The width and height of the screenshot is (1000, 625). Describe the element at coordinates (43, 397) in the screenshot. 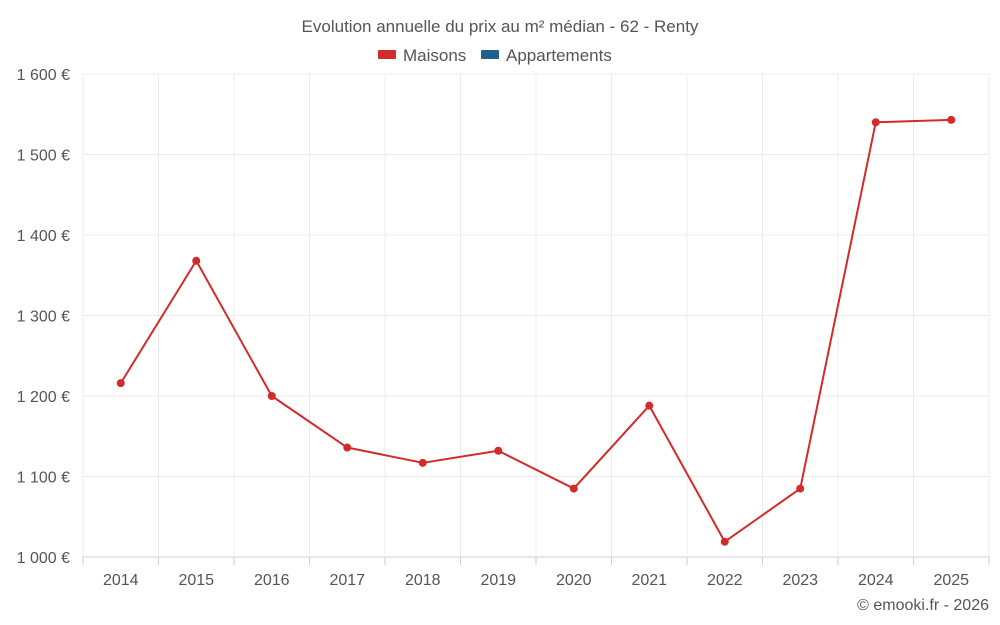

I see `y-tick-label: 1 200 €` at that location.